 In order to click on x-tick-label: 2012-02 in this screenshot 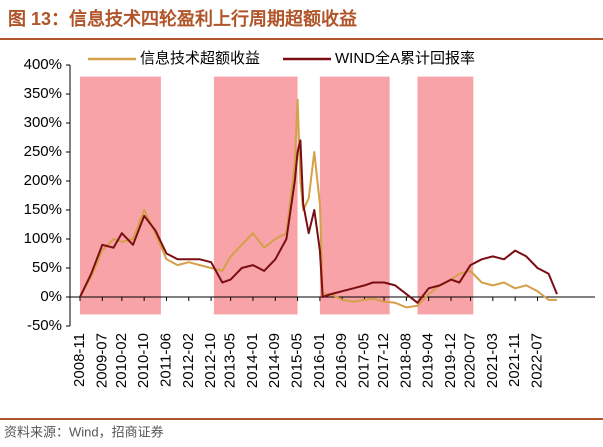, I will do `click(188, 360)`.